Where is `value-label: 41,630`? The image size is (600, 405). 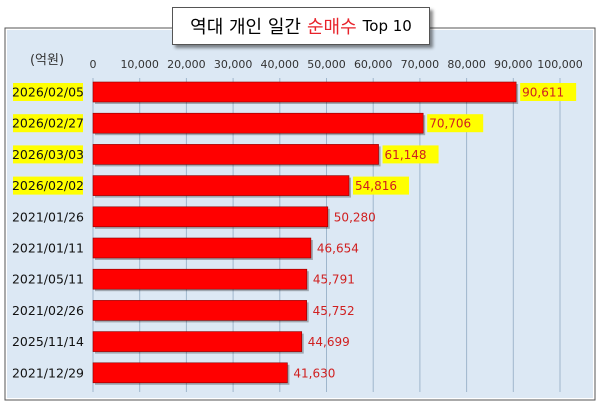
value-label: 41,630 is located at coordinates (314, 373).